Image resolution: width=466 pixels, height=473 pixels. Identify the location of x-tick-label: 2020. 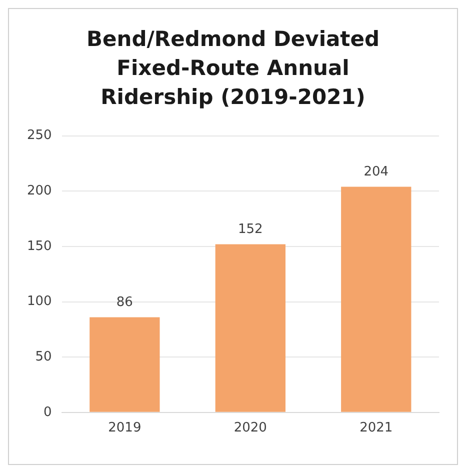
(250, 428).